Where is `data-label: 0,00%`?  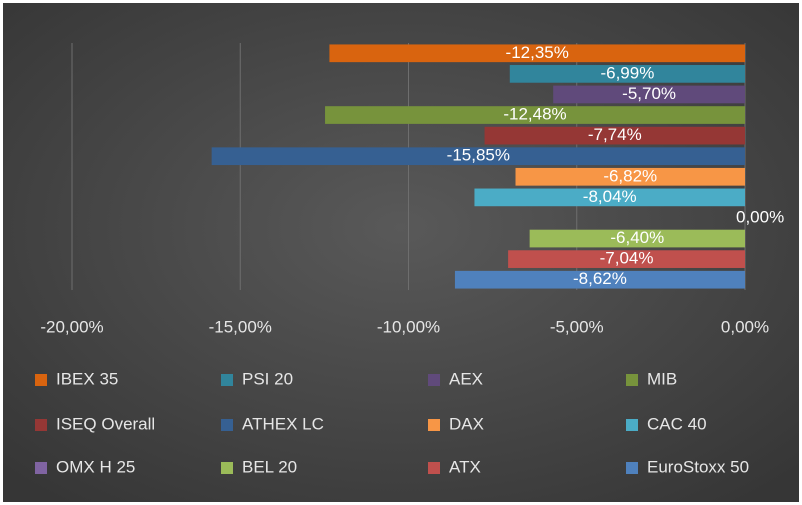
data-label: 0,00% is located at coordinates (760, 216).